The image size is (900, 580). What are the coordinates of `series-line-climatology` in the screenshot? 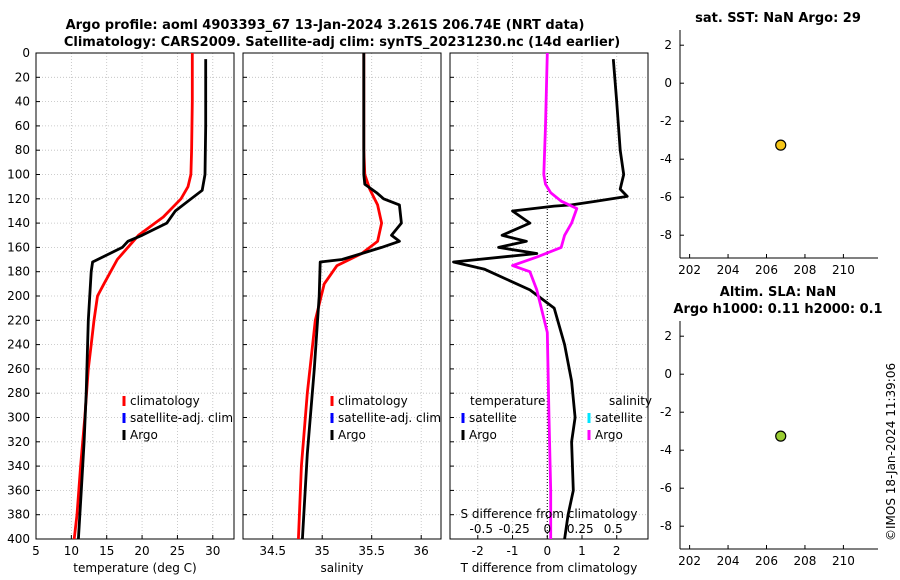 It's located at (340, 296).